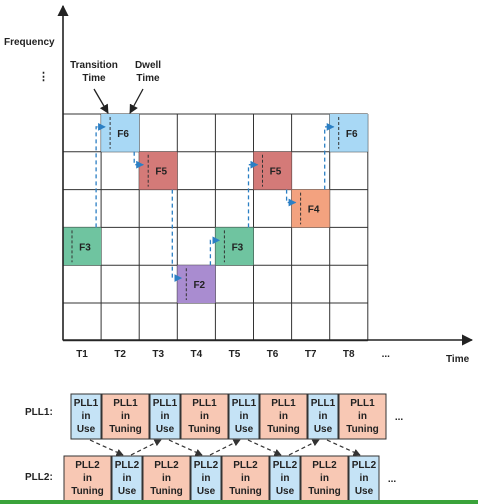 This screenshot has width=478, height=504. I want to click on hop-label: F4, so click(314, 210).